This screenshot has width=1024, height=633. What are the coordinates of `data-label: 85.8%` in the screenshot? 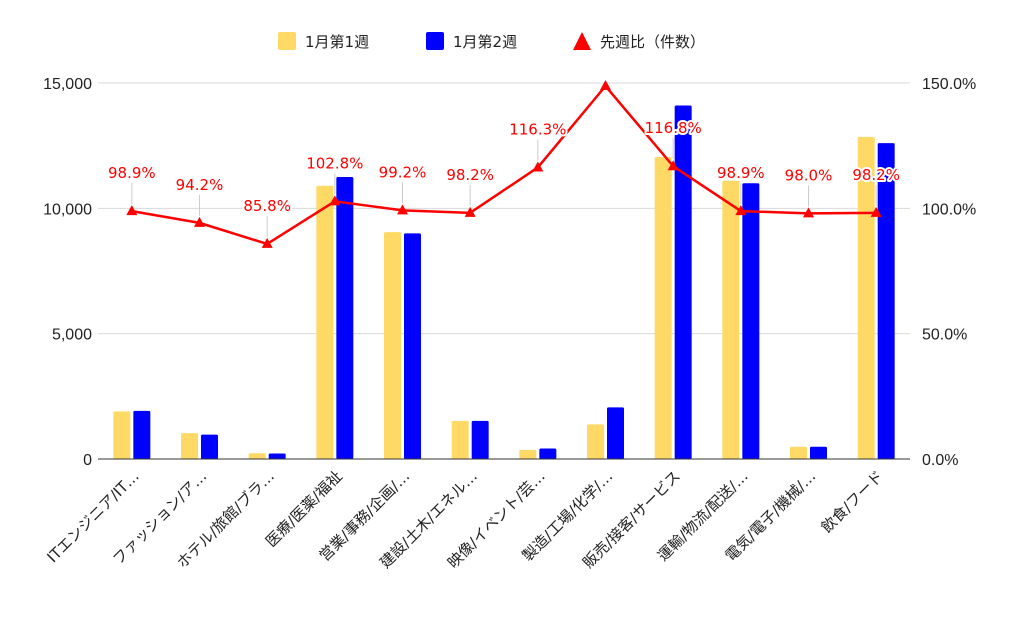 It's located at (267, 206).